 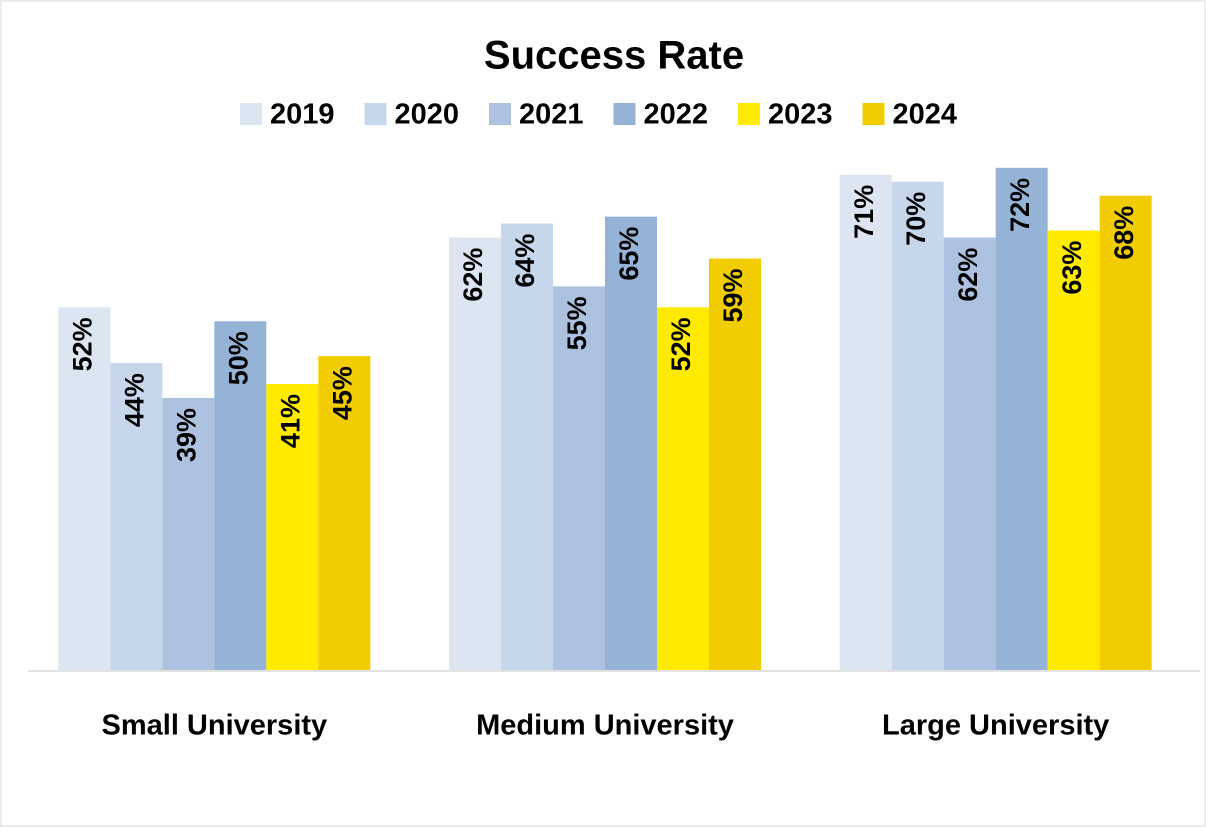 I want to click on data-label: 65%, so click(x=629, y=254).